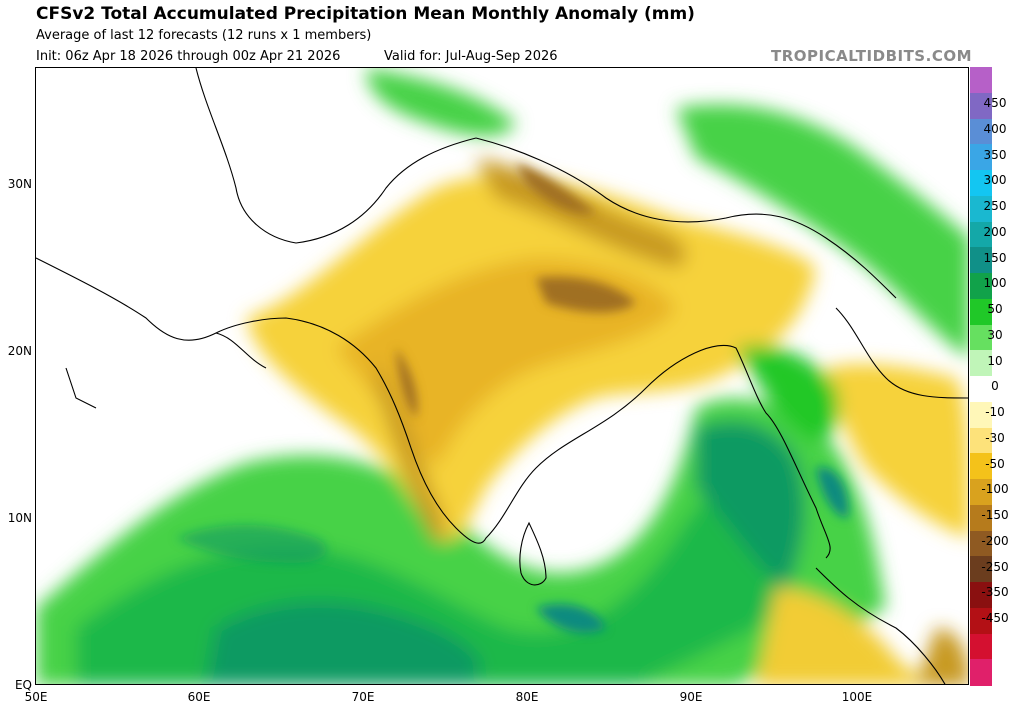  I want to click on colorbar-label: 250, so click(995, 206).